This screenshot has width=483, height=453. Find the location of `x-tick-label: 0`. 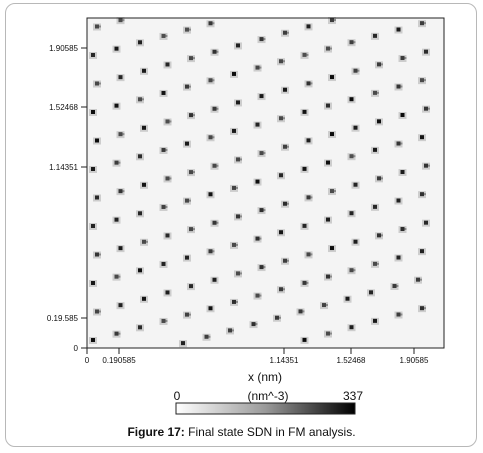

x-tick-label: 0 is located at coordinates (87, 360).